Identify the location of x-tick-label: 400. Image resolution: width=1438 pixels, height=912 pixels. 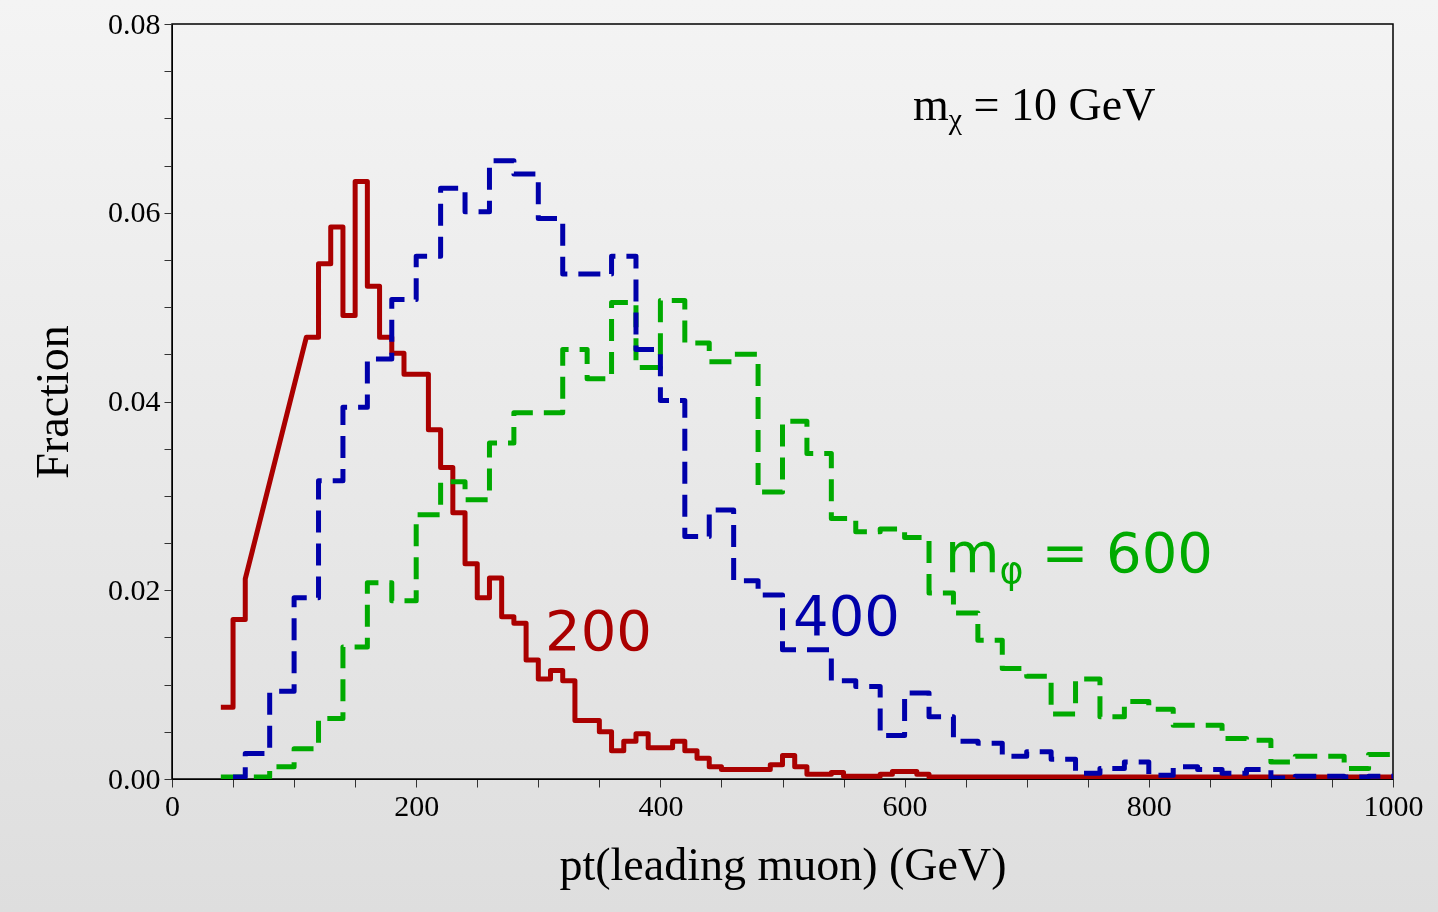
(661, 805).